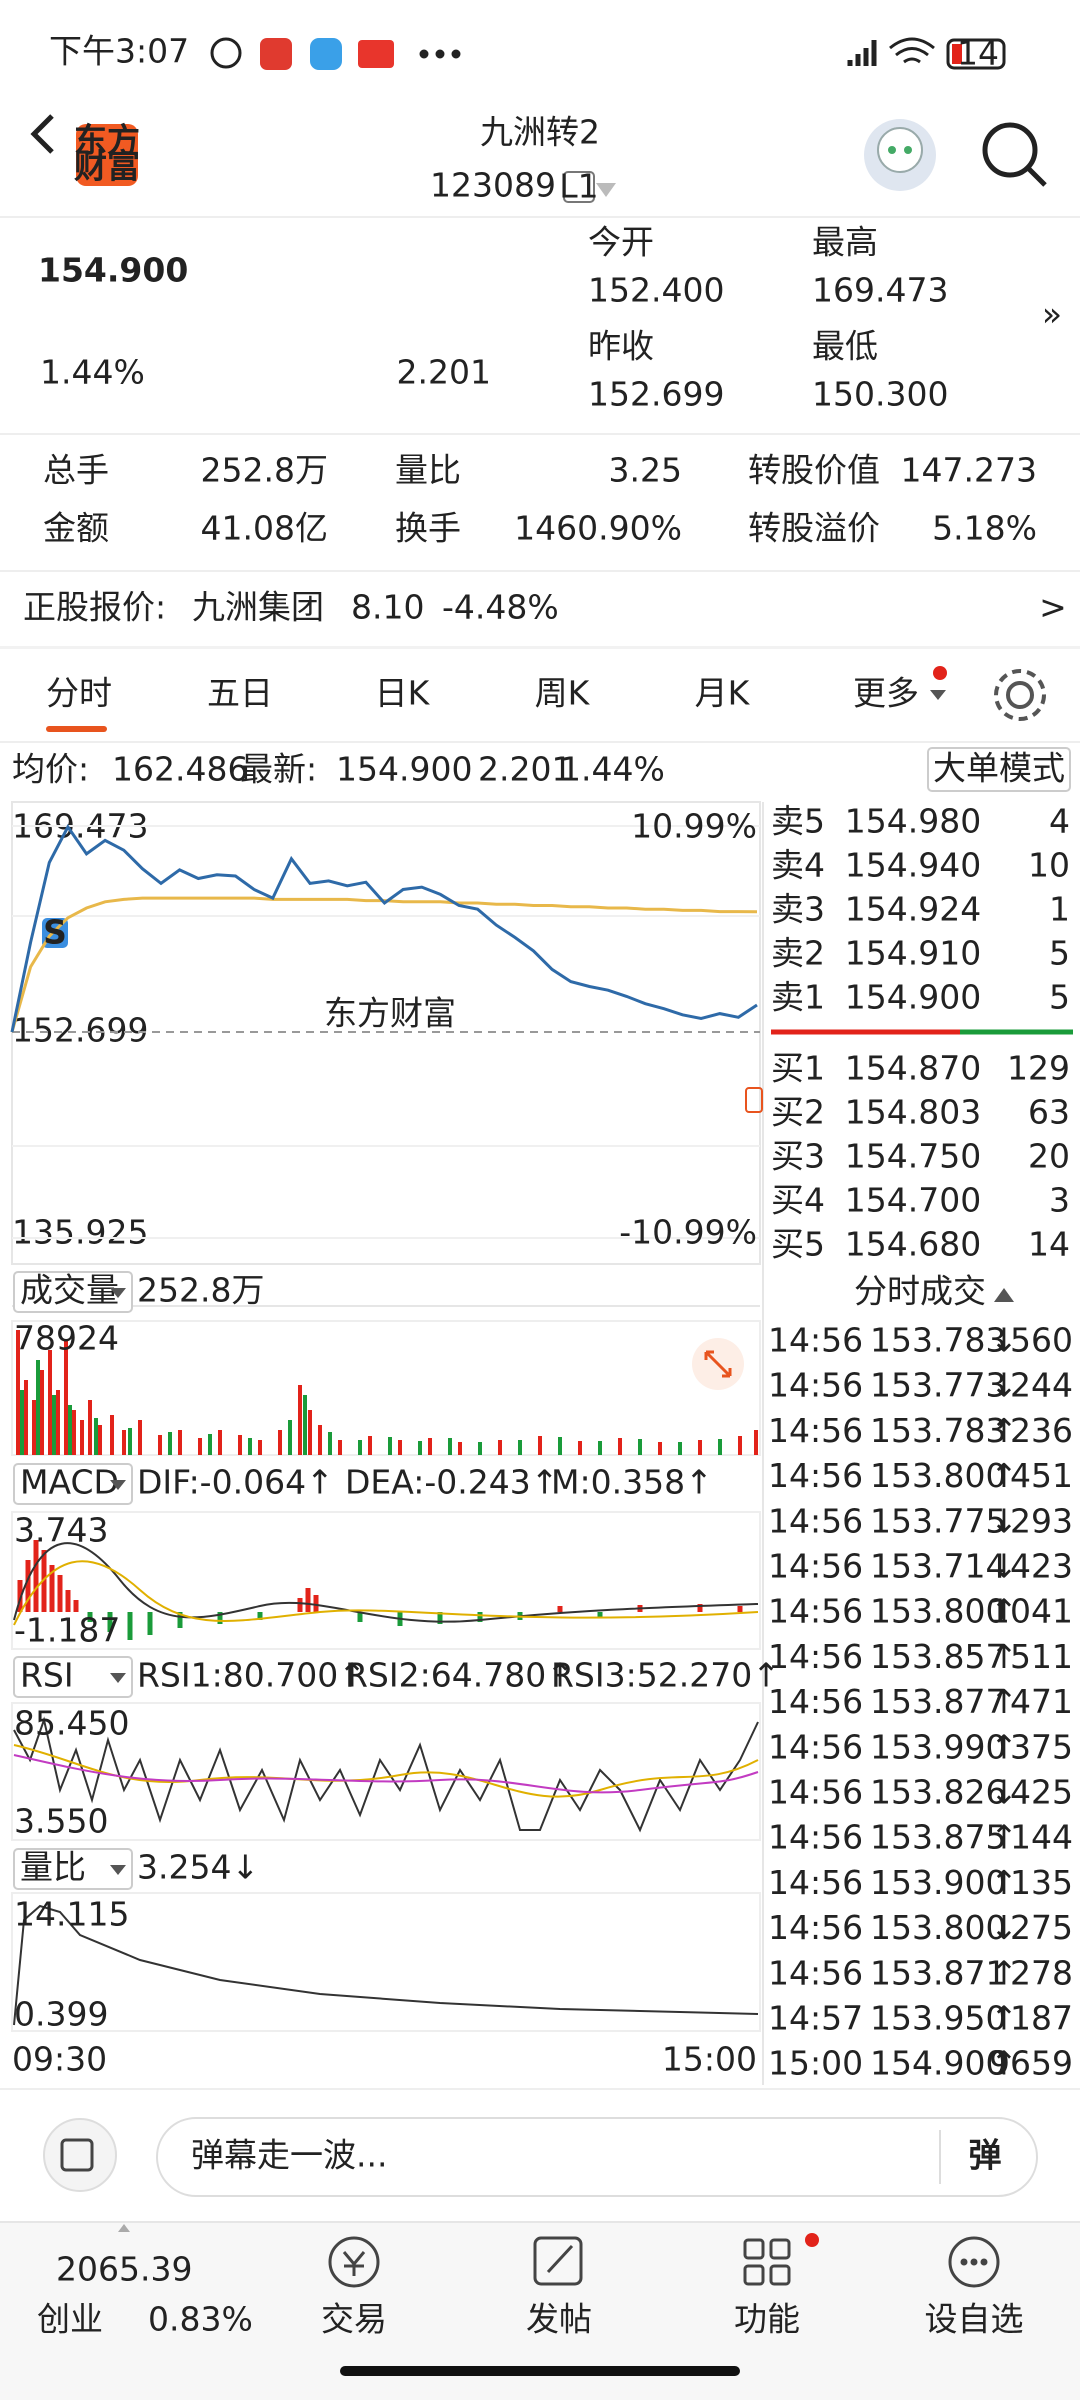 Image resolution: width=1080 pixels, height=2400 pixels. Describe the element at coordinates (938, 1385) in the screenshot. I see `trade-price: 153.773` at that location.